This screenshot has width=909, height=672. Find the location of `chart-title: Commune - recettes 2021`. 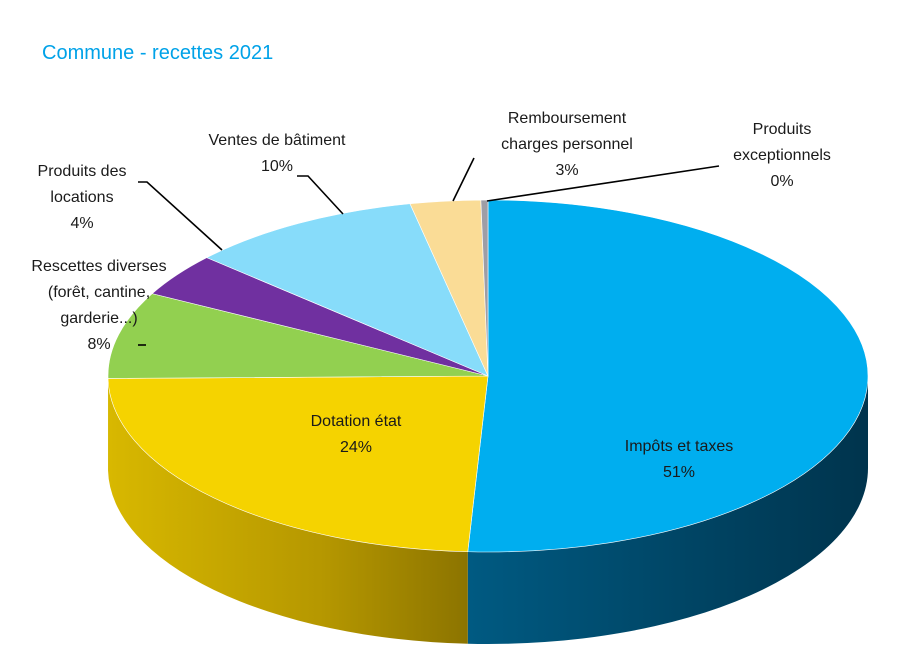

chart-title: Commune - recettes 2021 is located at coordinates (158, 53).